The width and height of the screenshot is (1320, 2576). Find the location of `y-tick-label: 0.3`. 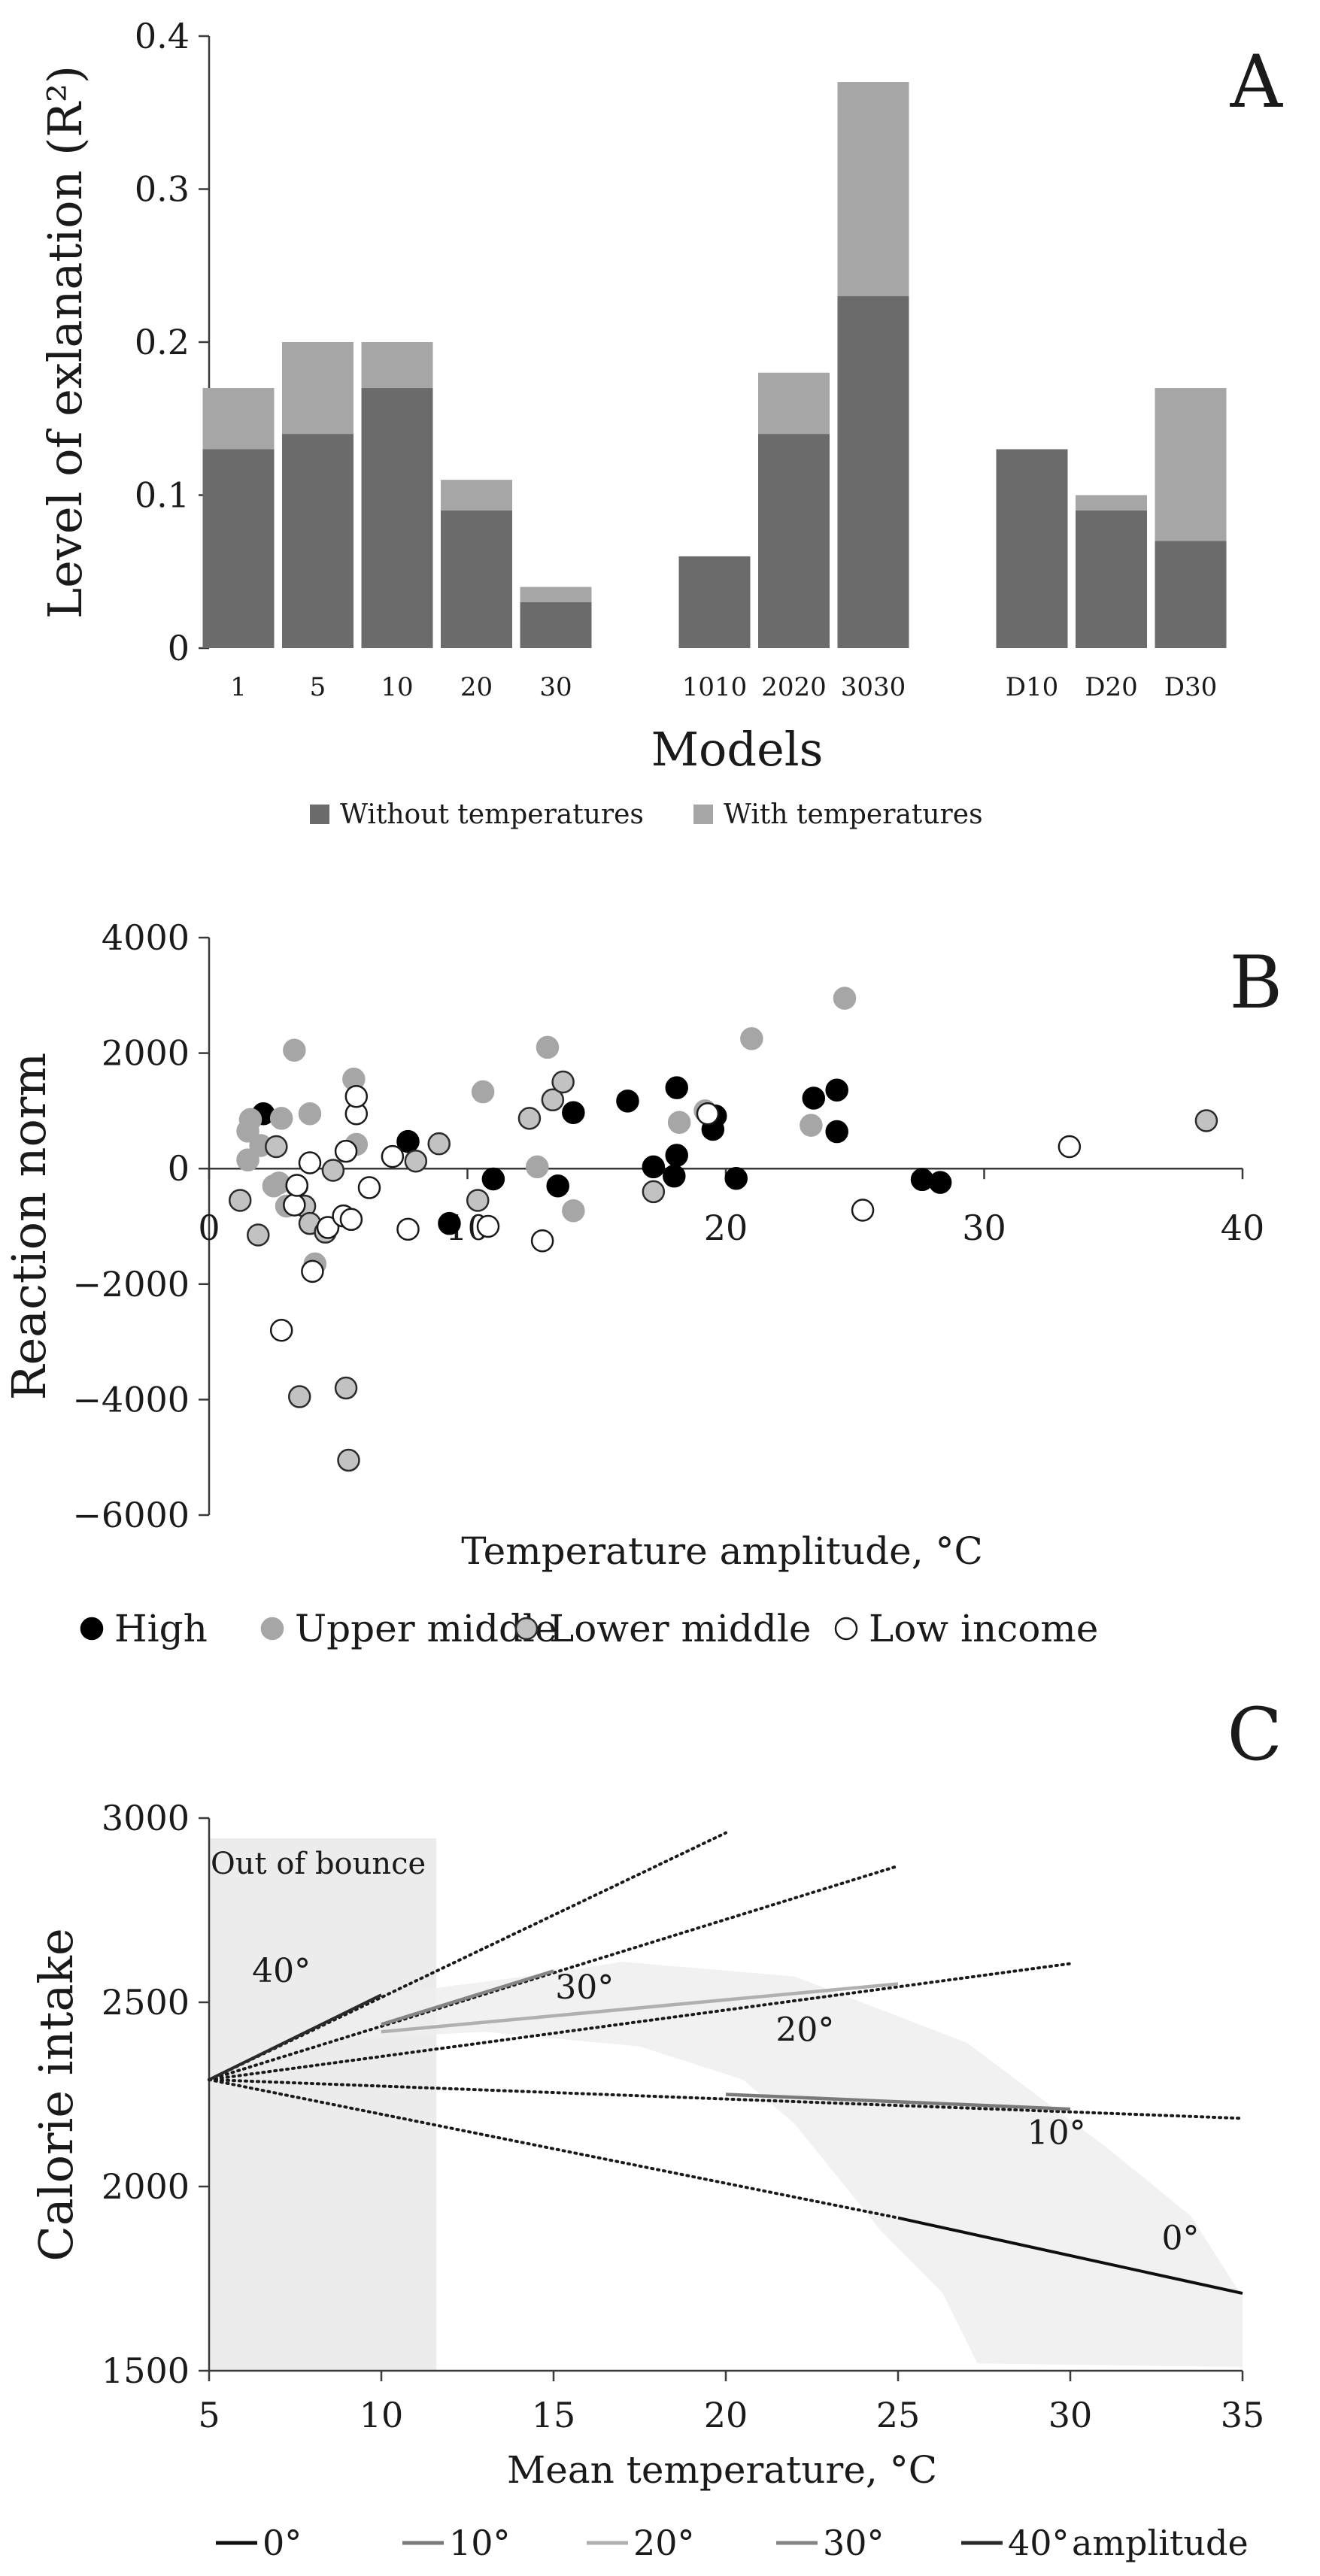

y-tick-label: 0.3 is located at coordinates (162, 189).